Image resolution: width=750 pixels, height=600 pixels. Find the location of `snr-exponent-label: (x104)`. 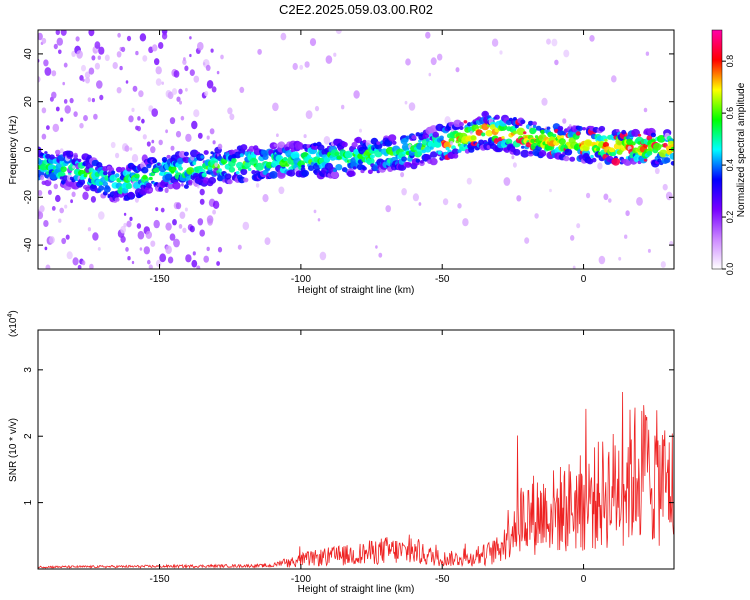

snr-exponent-label: (x104) is located at coordinates (13, 323).